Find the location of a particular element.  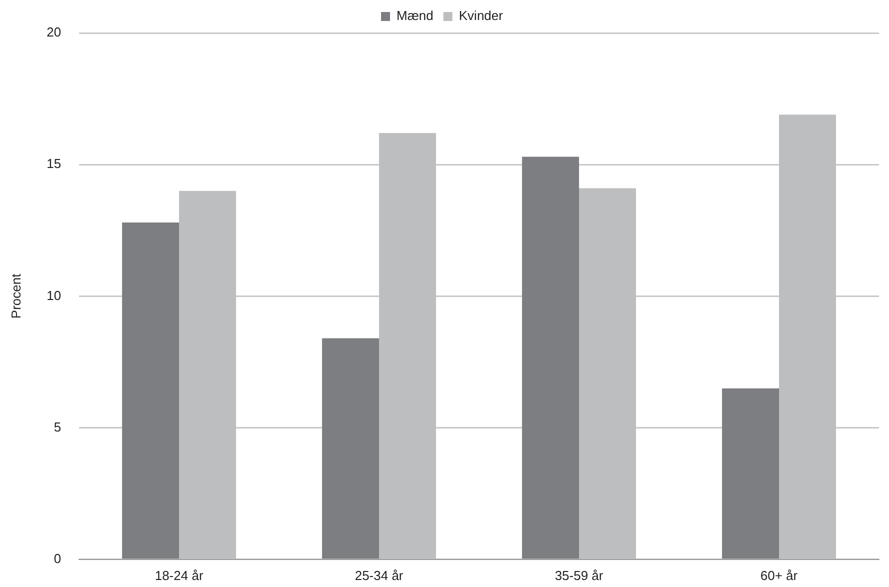

y-tick-label: 15 is located at coordinates (54, 164).